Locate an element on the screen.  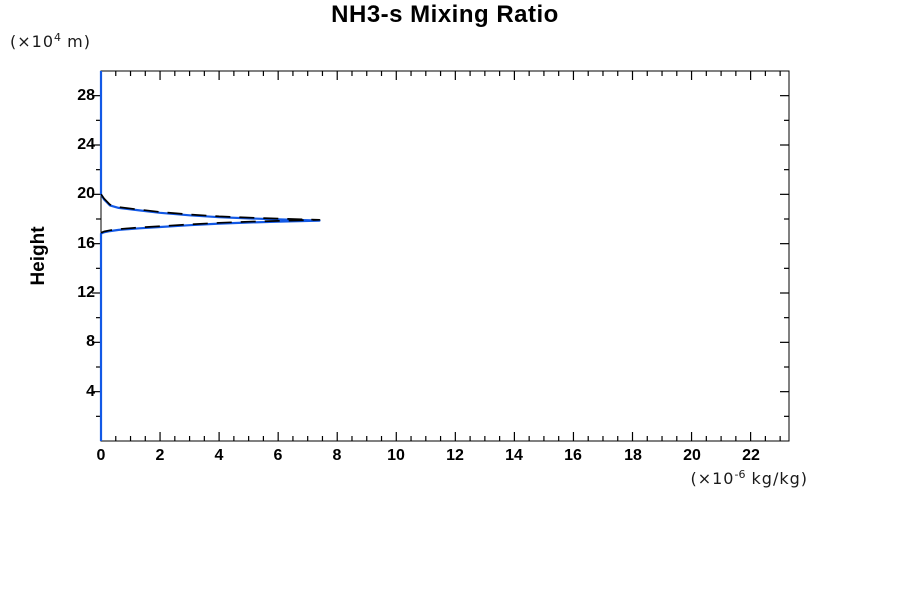
x-tick-label: 2 is located at coordinates (160, 455).